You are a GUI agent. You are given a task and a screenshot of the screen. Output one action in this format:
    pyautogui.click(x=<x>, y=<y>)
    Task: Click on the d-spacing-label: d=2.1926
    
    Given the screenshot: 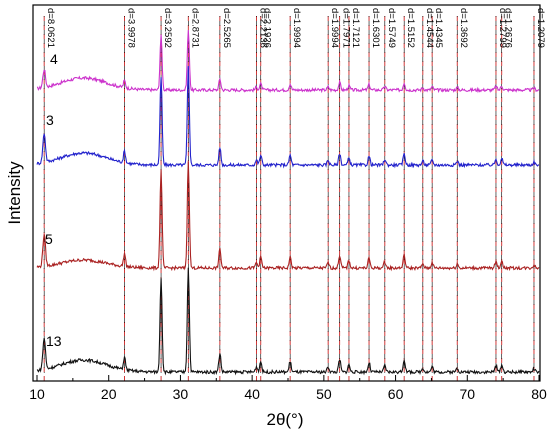 What is the action you would take?
    pyautogui.click(x=267, y=28)
    